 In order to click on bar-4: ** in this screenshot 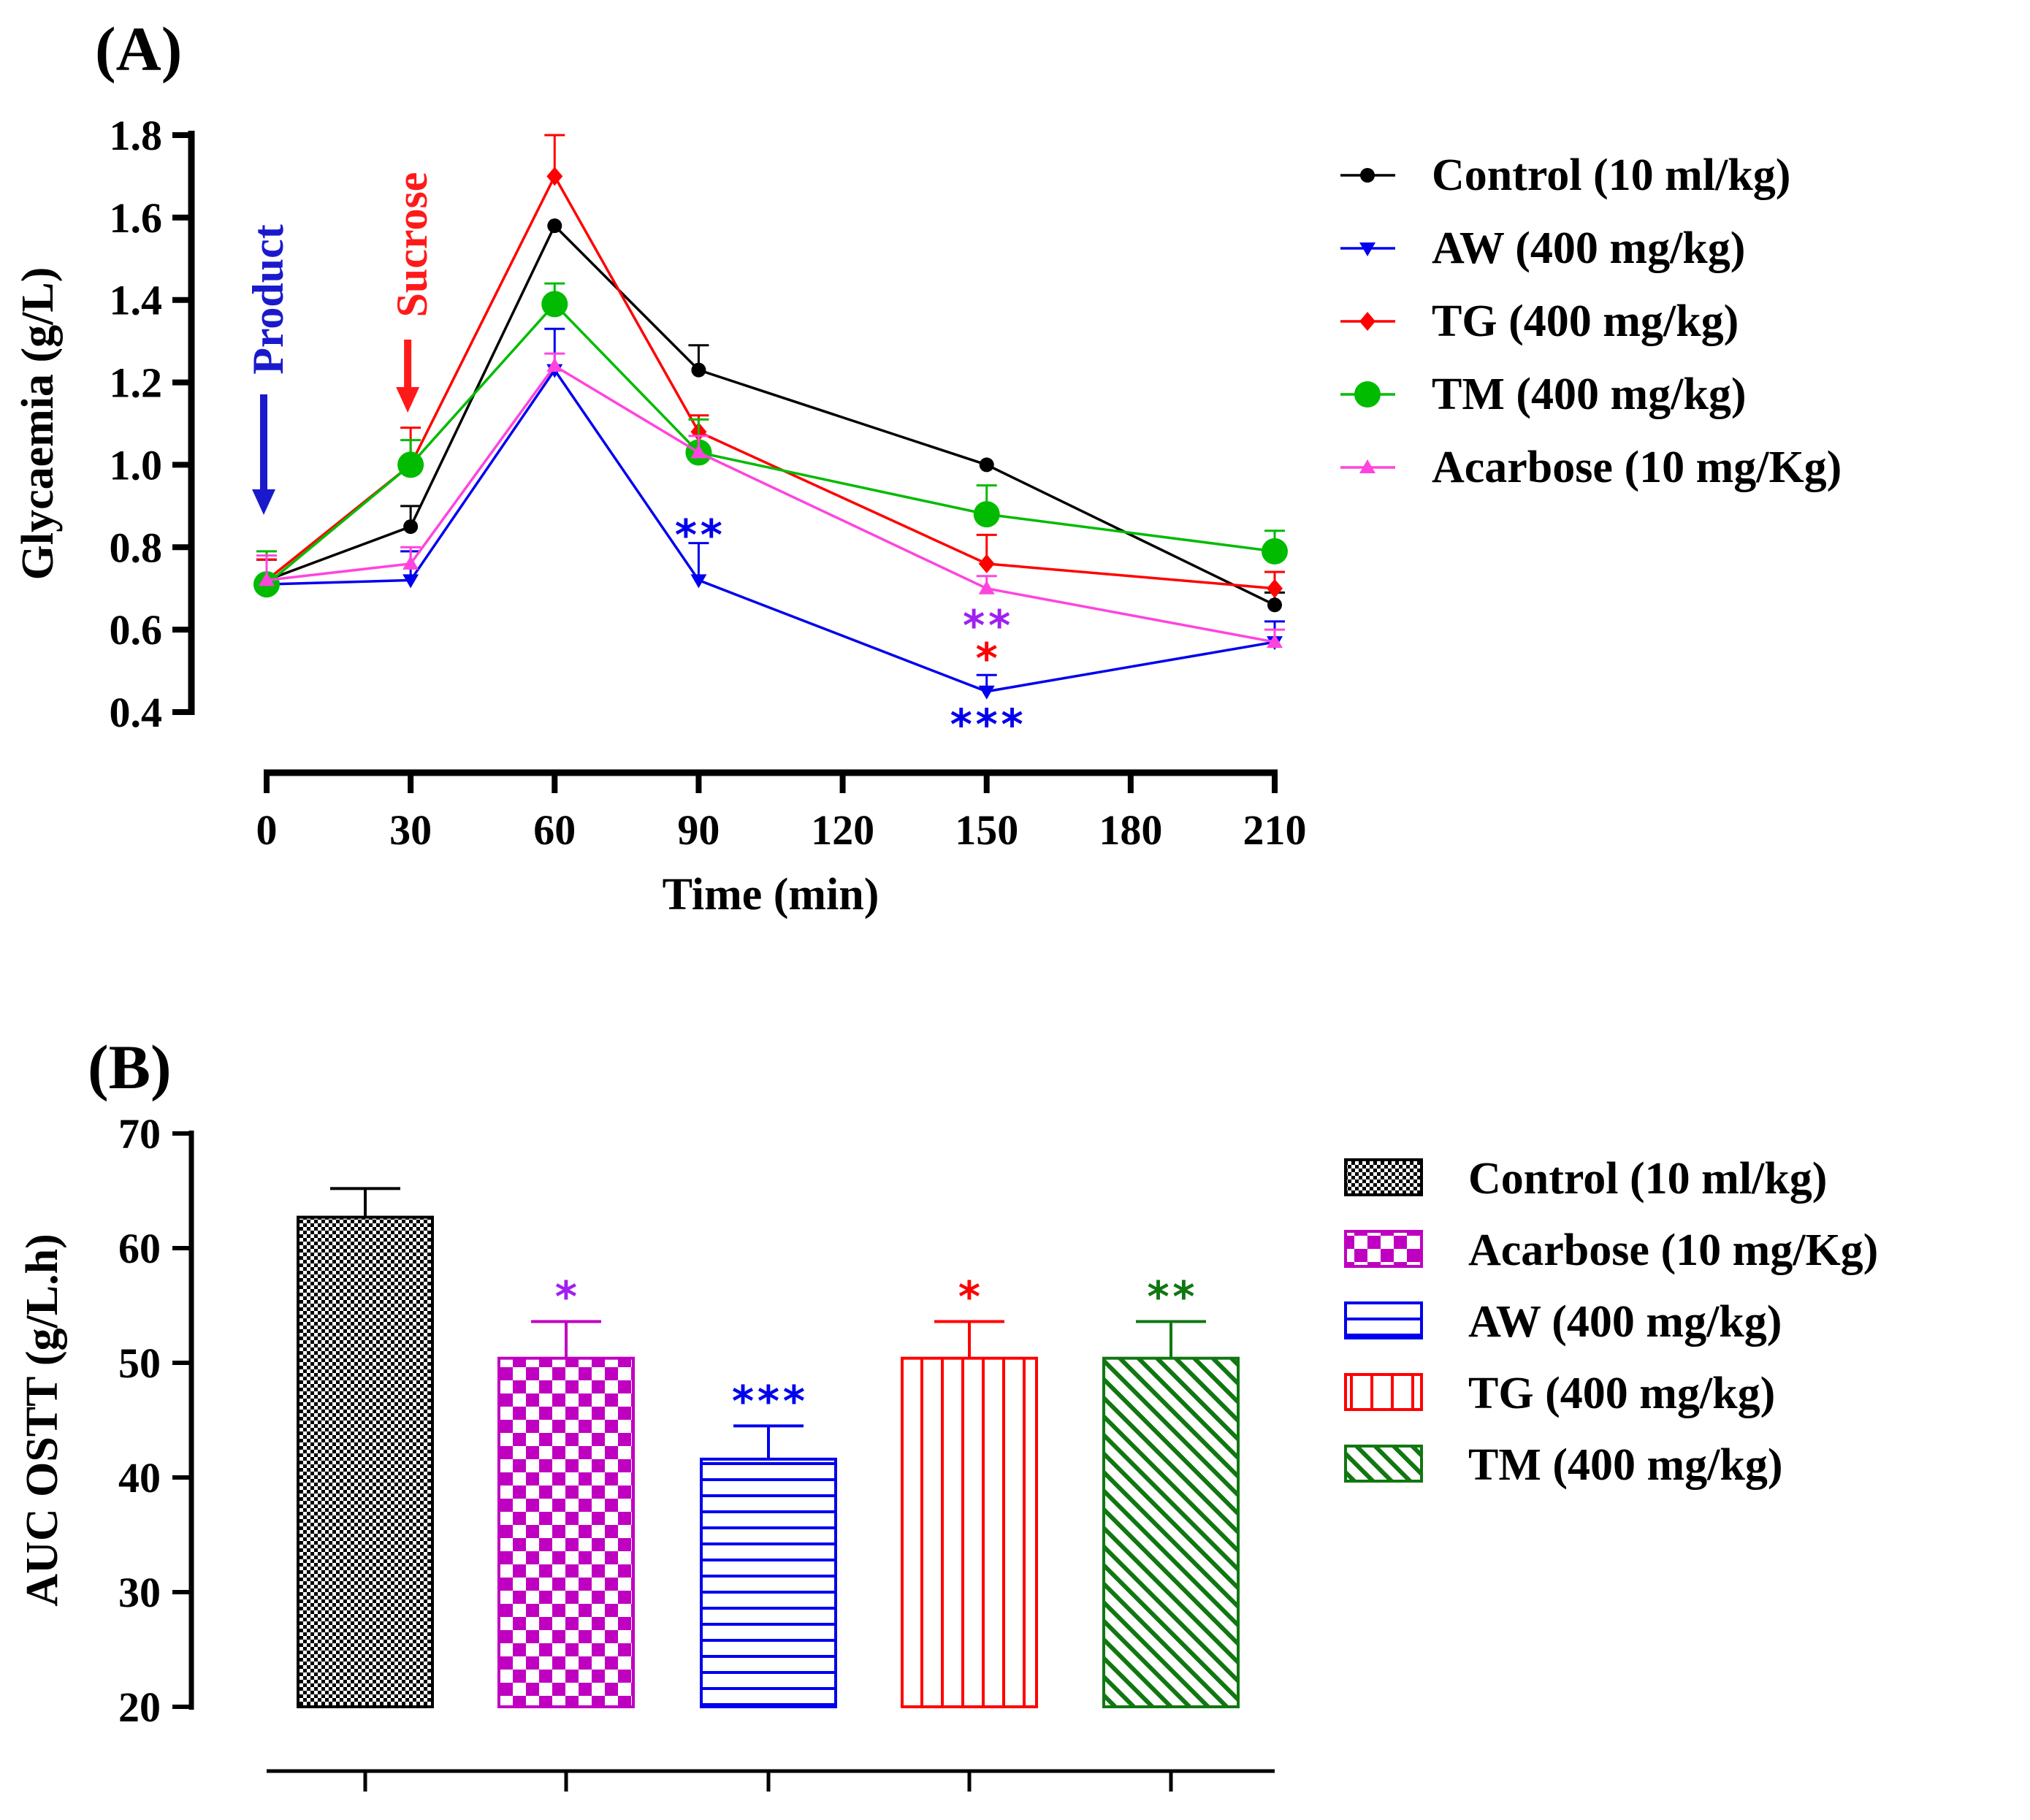, I will do `click(1171, 1490)`.